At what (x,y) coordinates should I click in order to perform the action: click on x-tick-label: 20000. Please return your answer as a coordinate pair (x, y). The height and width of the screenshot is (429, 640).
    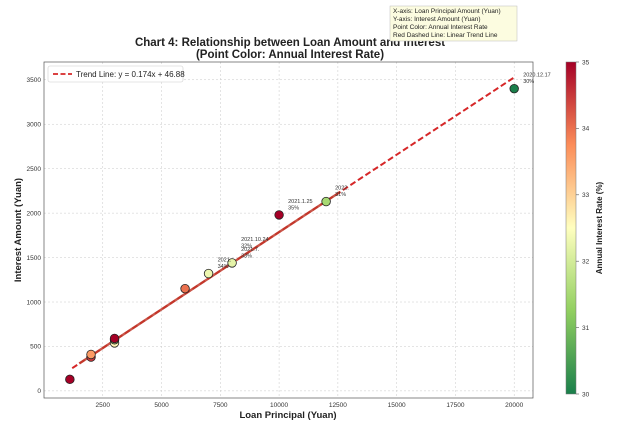
    Looking at the image, I should click on (514, 405).